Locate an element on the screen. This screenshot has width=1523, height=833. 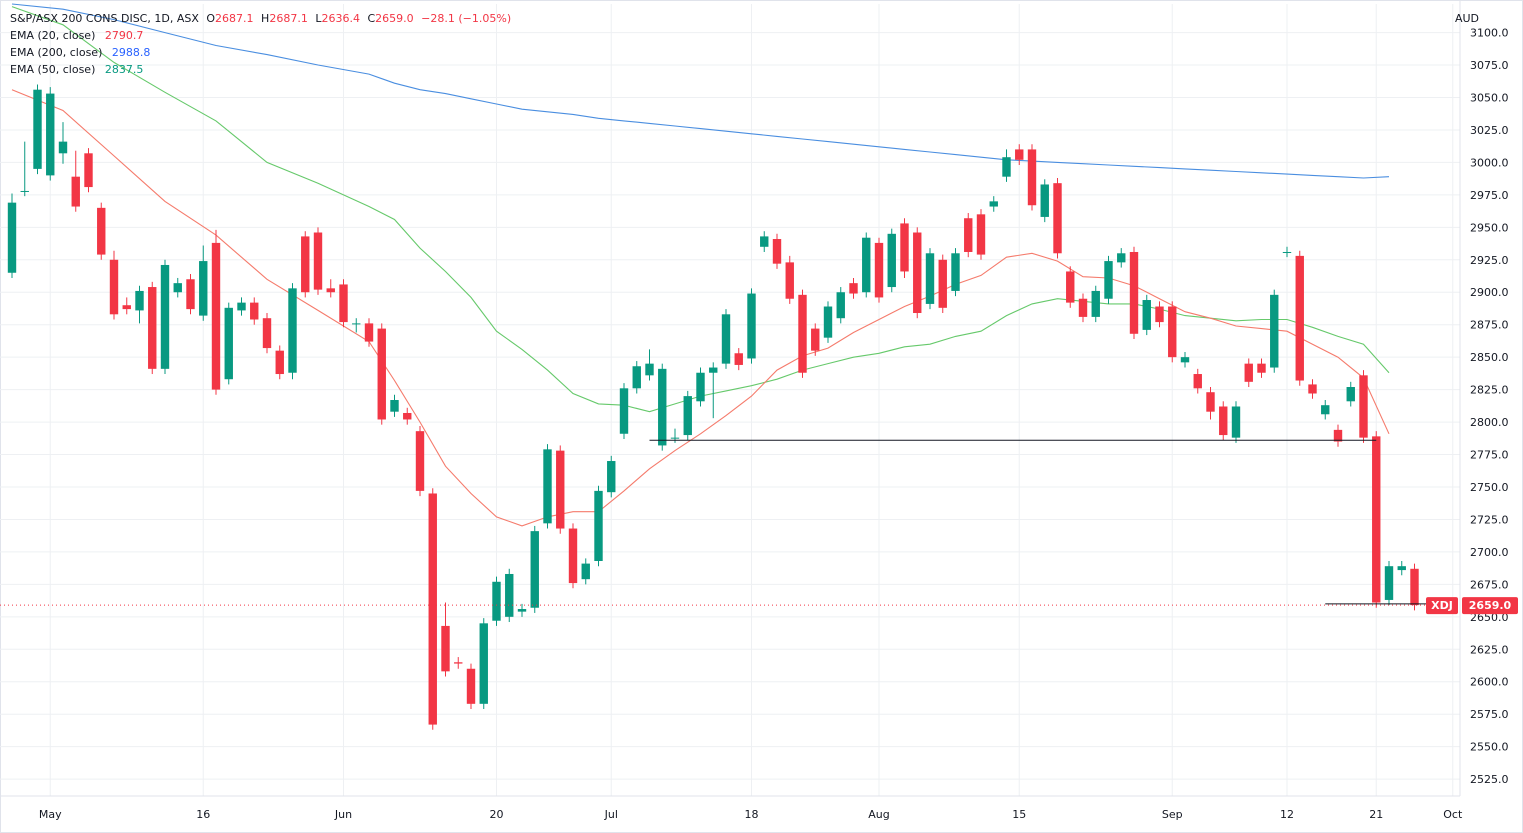
instrument-interval: 1D is located at coordinates (162, 18).